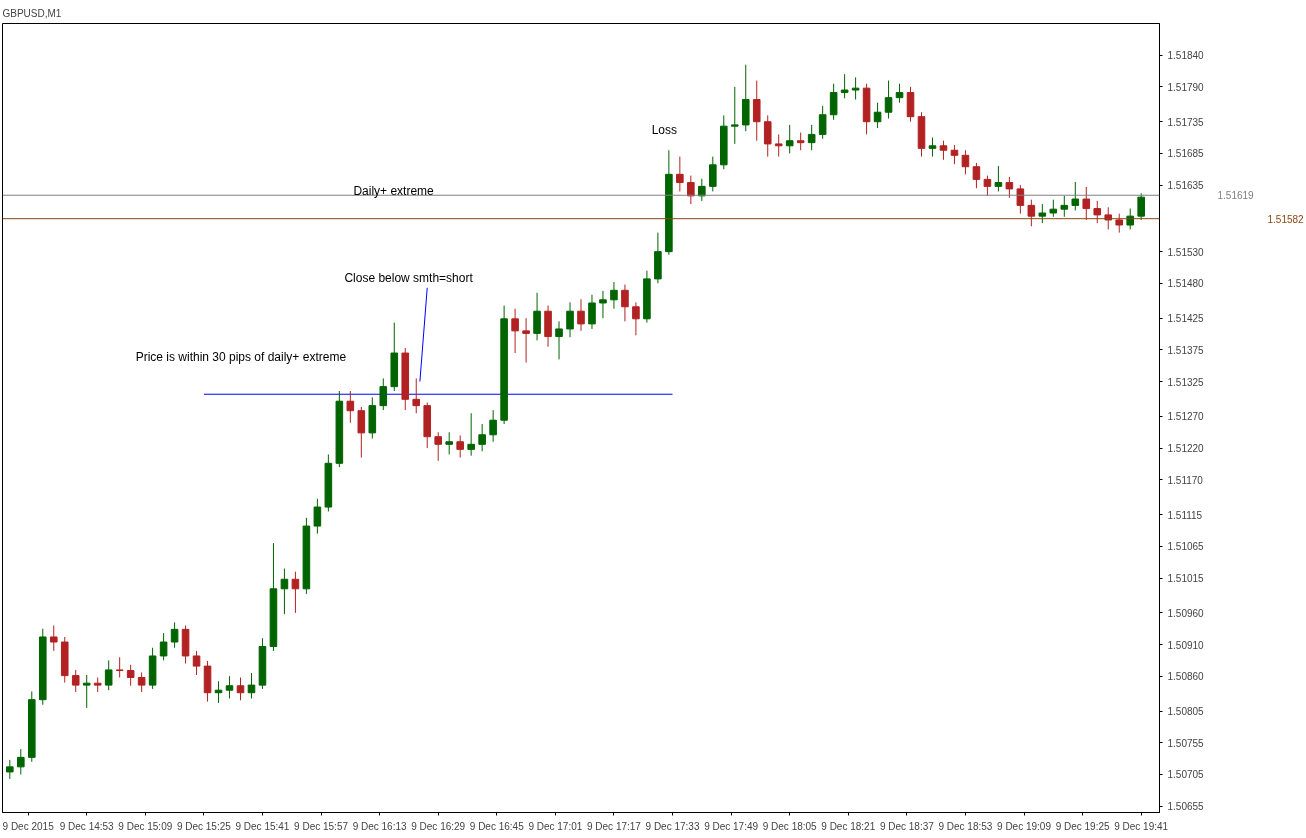  Describe the element at coordinates (145, 826) in the screenshot. I see `x-tick-label: 9 Dec 15:09` at that location.